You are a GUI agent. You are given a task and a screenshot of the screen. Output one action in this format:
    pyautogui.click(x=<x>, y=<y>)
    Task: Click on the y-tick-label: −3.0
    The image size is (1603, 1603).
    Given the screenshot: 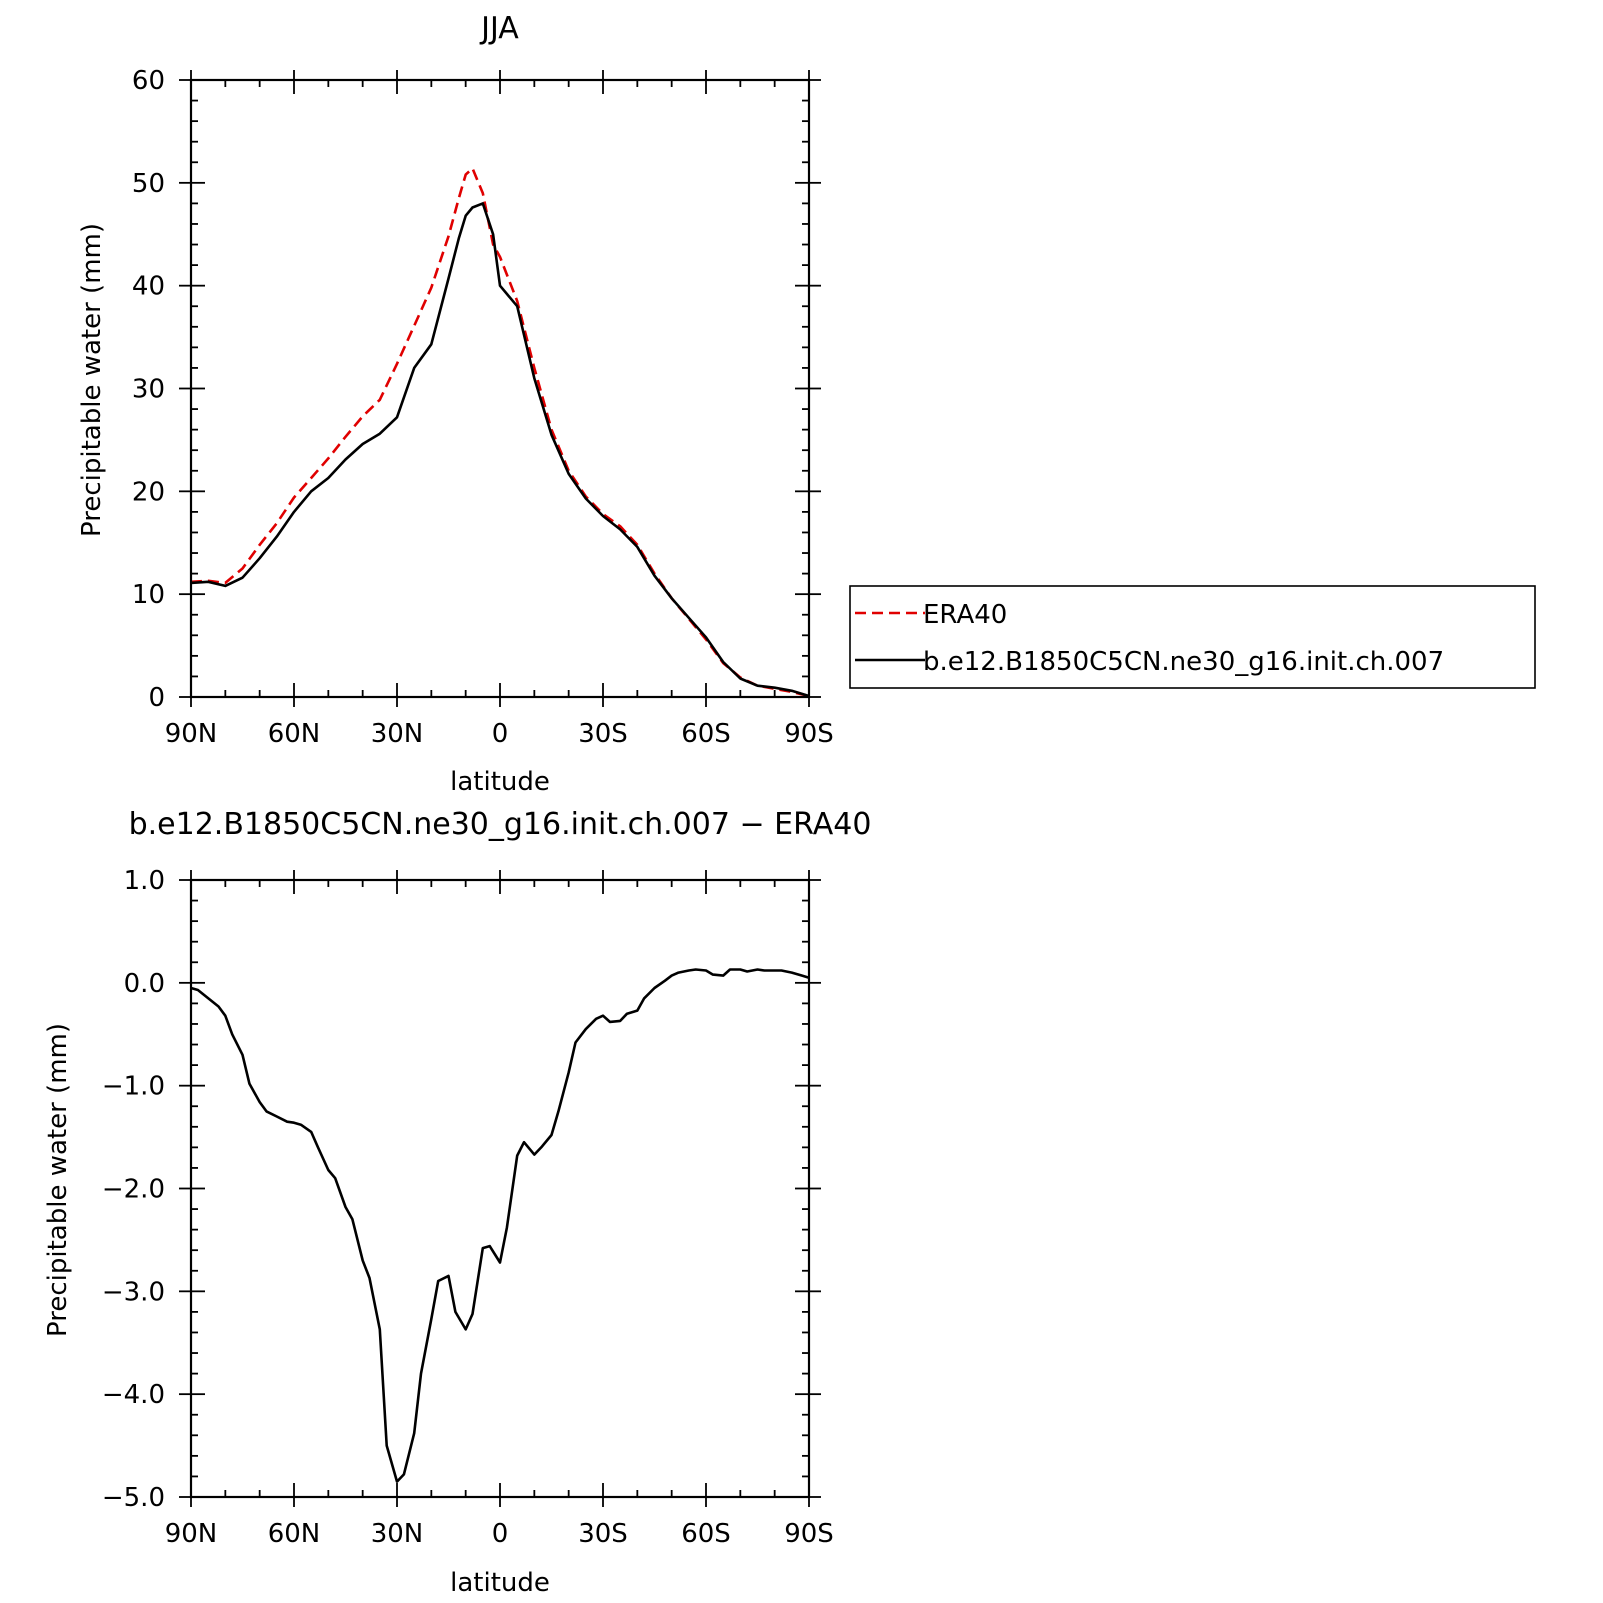 What is the action you would take?
    pyautogui.click(x=133, y=1292)
    